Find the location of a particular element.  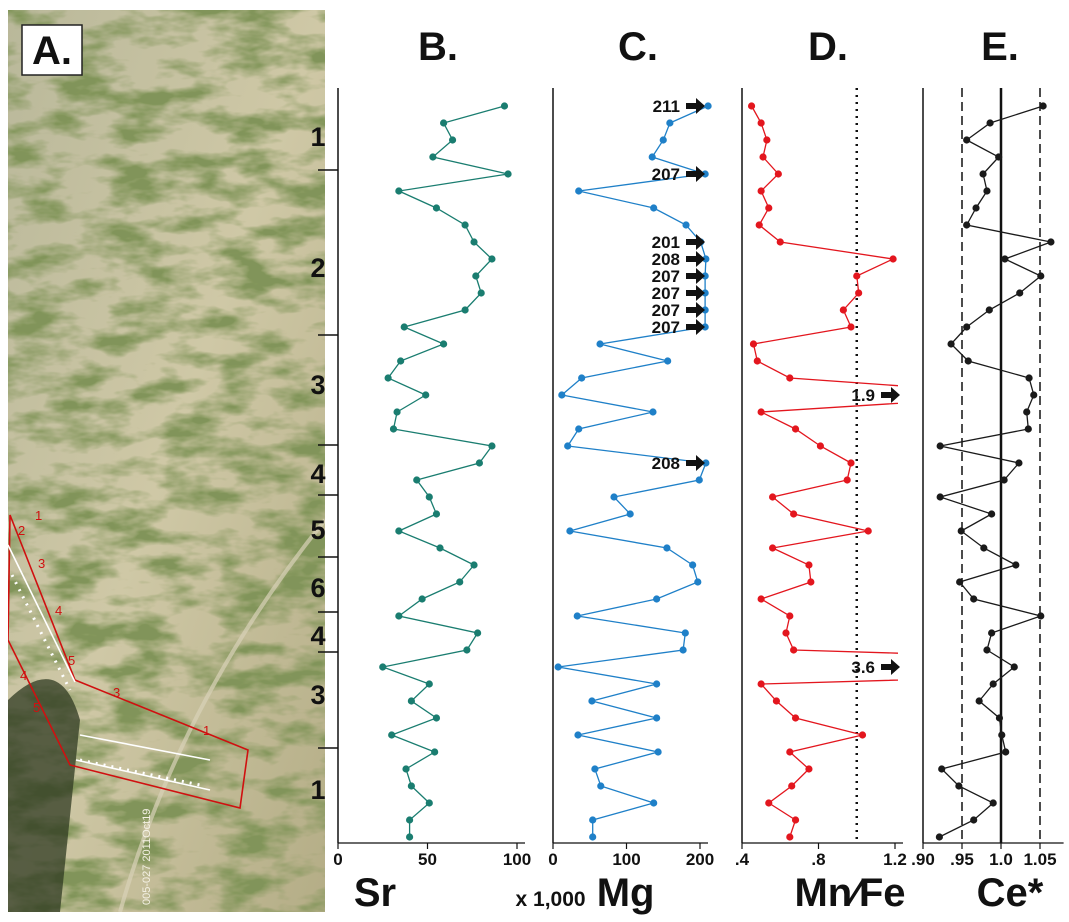

zone-label: 3 is located at coordinates (317, 385).